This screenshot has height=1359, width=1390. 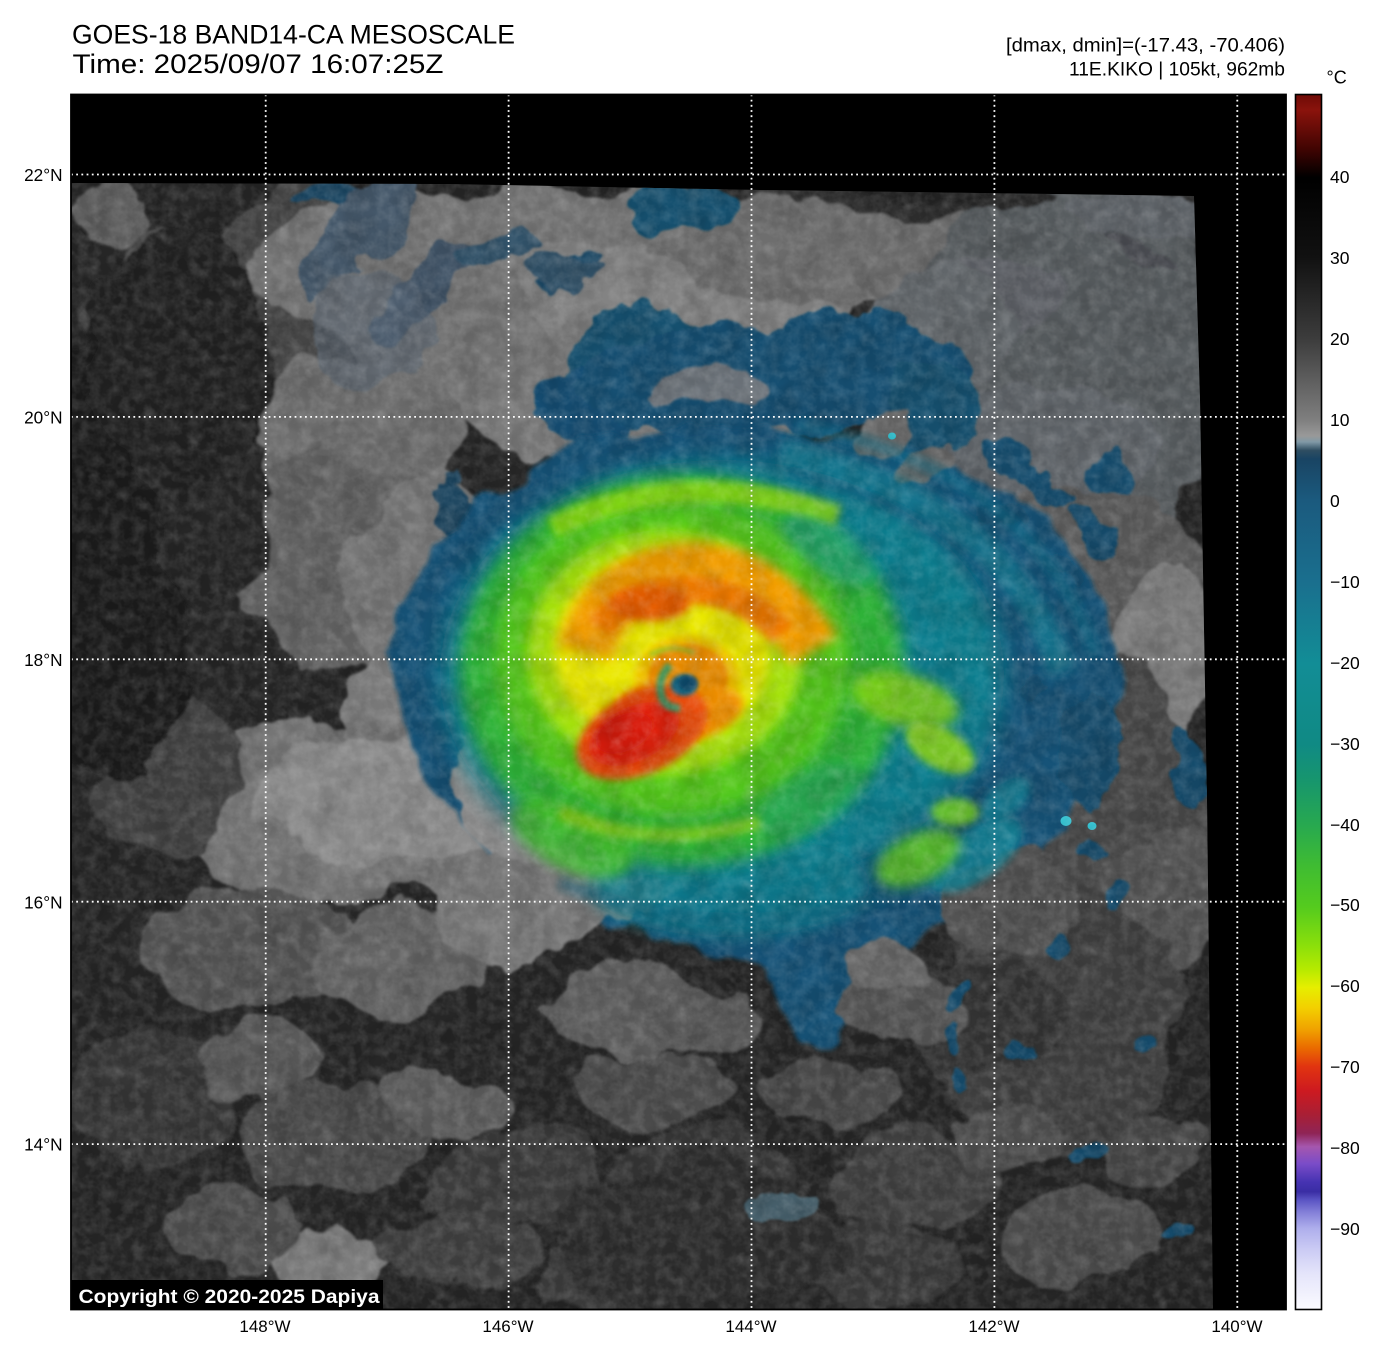 What do you see at coordinates (993, 1326) in the screenshot?
I see `svg-text: 142°W` at bounding box center [993, 1326].